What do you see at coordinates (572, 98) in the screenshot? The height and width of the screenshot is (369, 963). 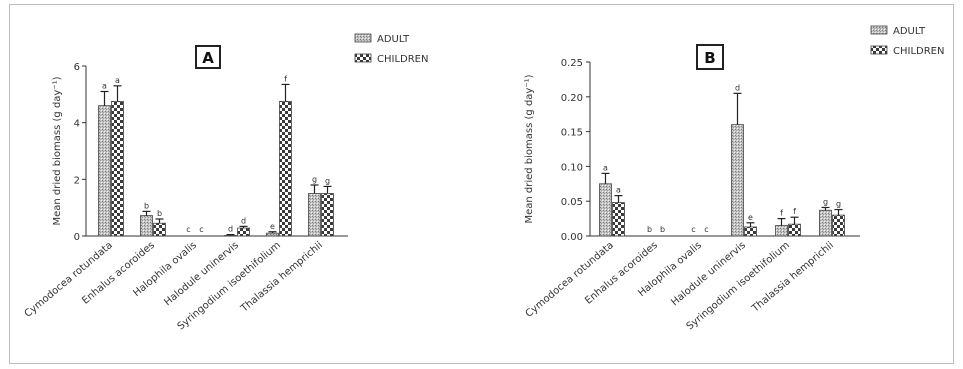 I see `y-tick-label: 0.20` at bounding box center [572, 98].